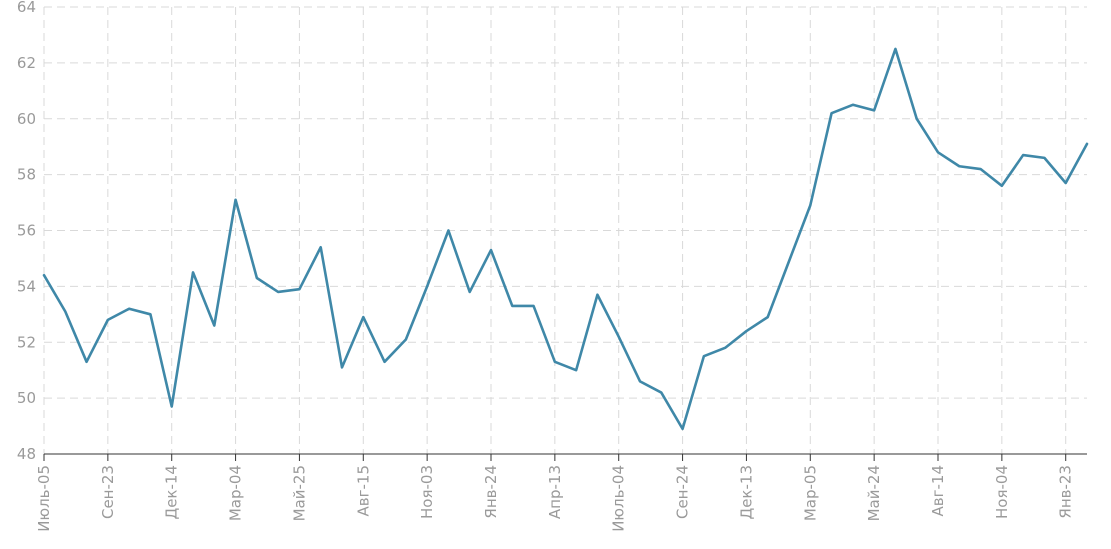 Image resolution: width=1111 pixels, height=549 pixels. I want to click on x-tick-label: Июль-05, so click(44, 498).